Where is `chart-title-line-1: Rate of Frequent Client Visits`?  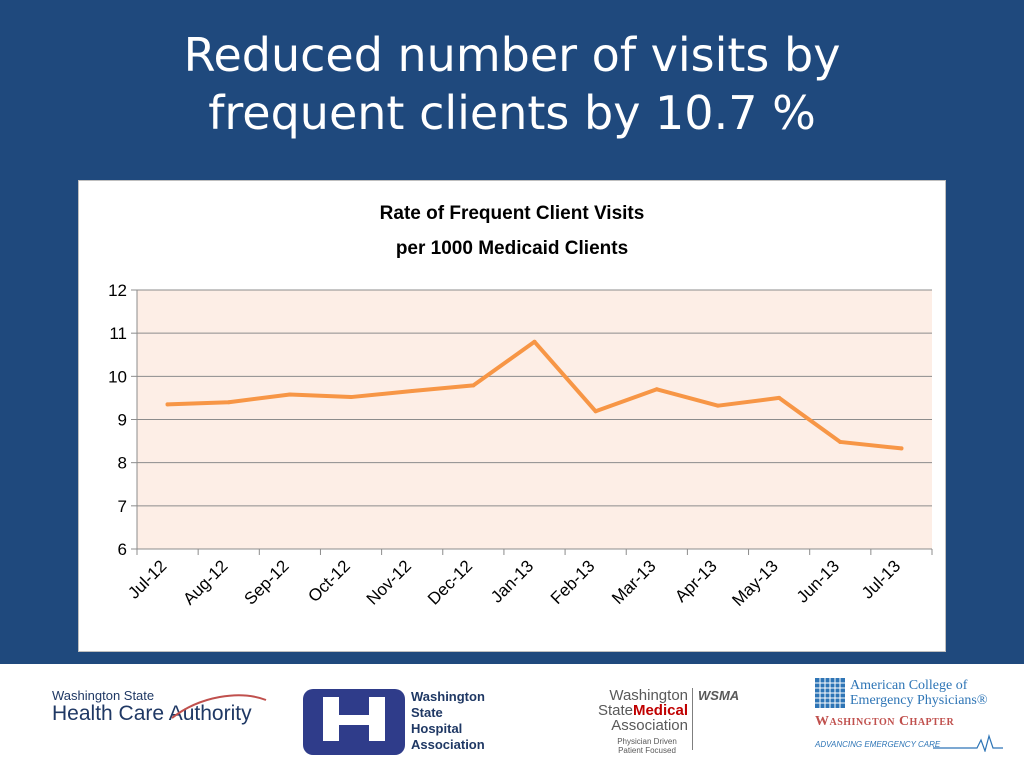
chart-title-line-1: Rate of Frequent Client Visits is located at coordinates (512, 213).